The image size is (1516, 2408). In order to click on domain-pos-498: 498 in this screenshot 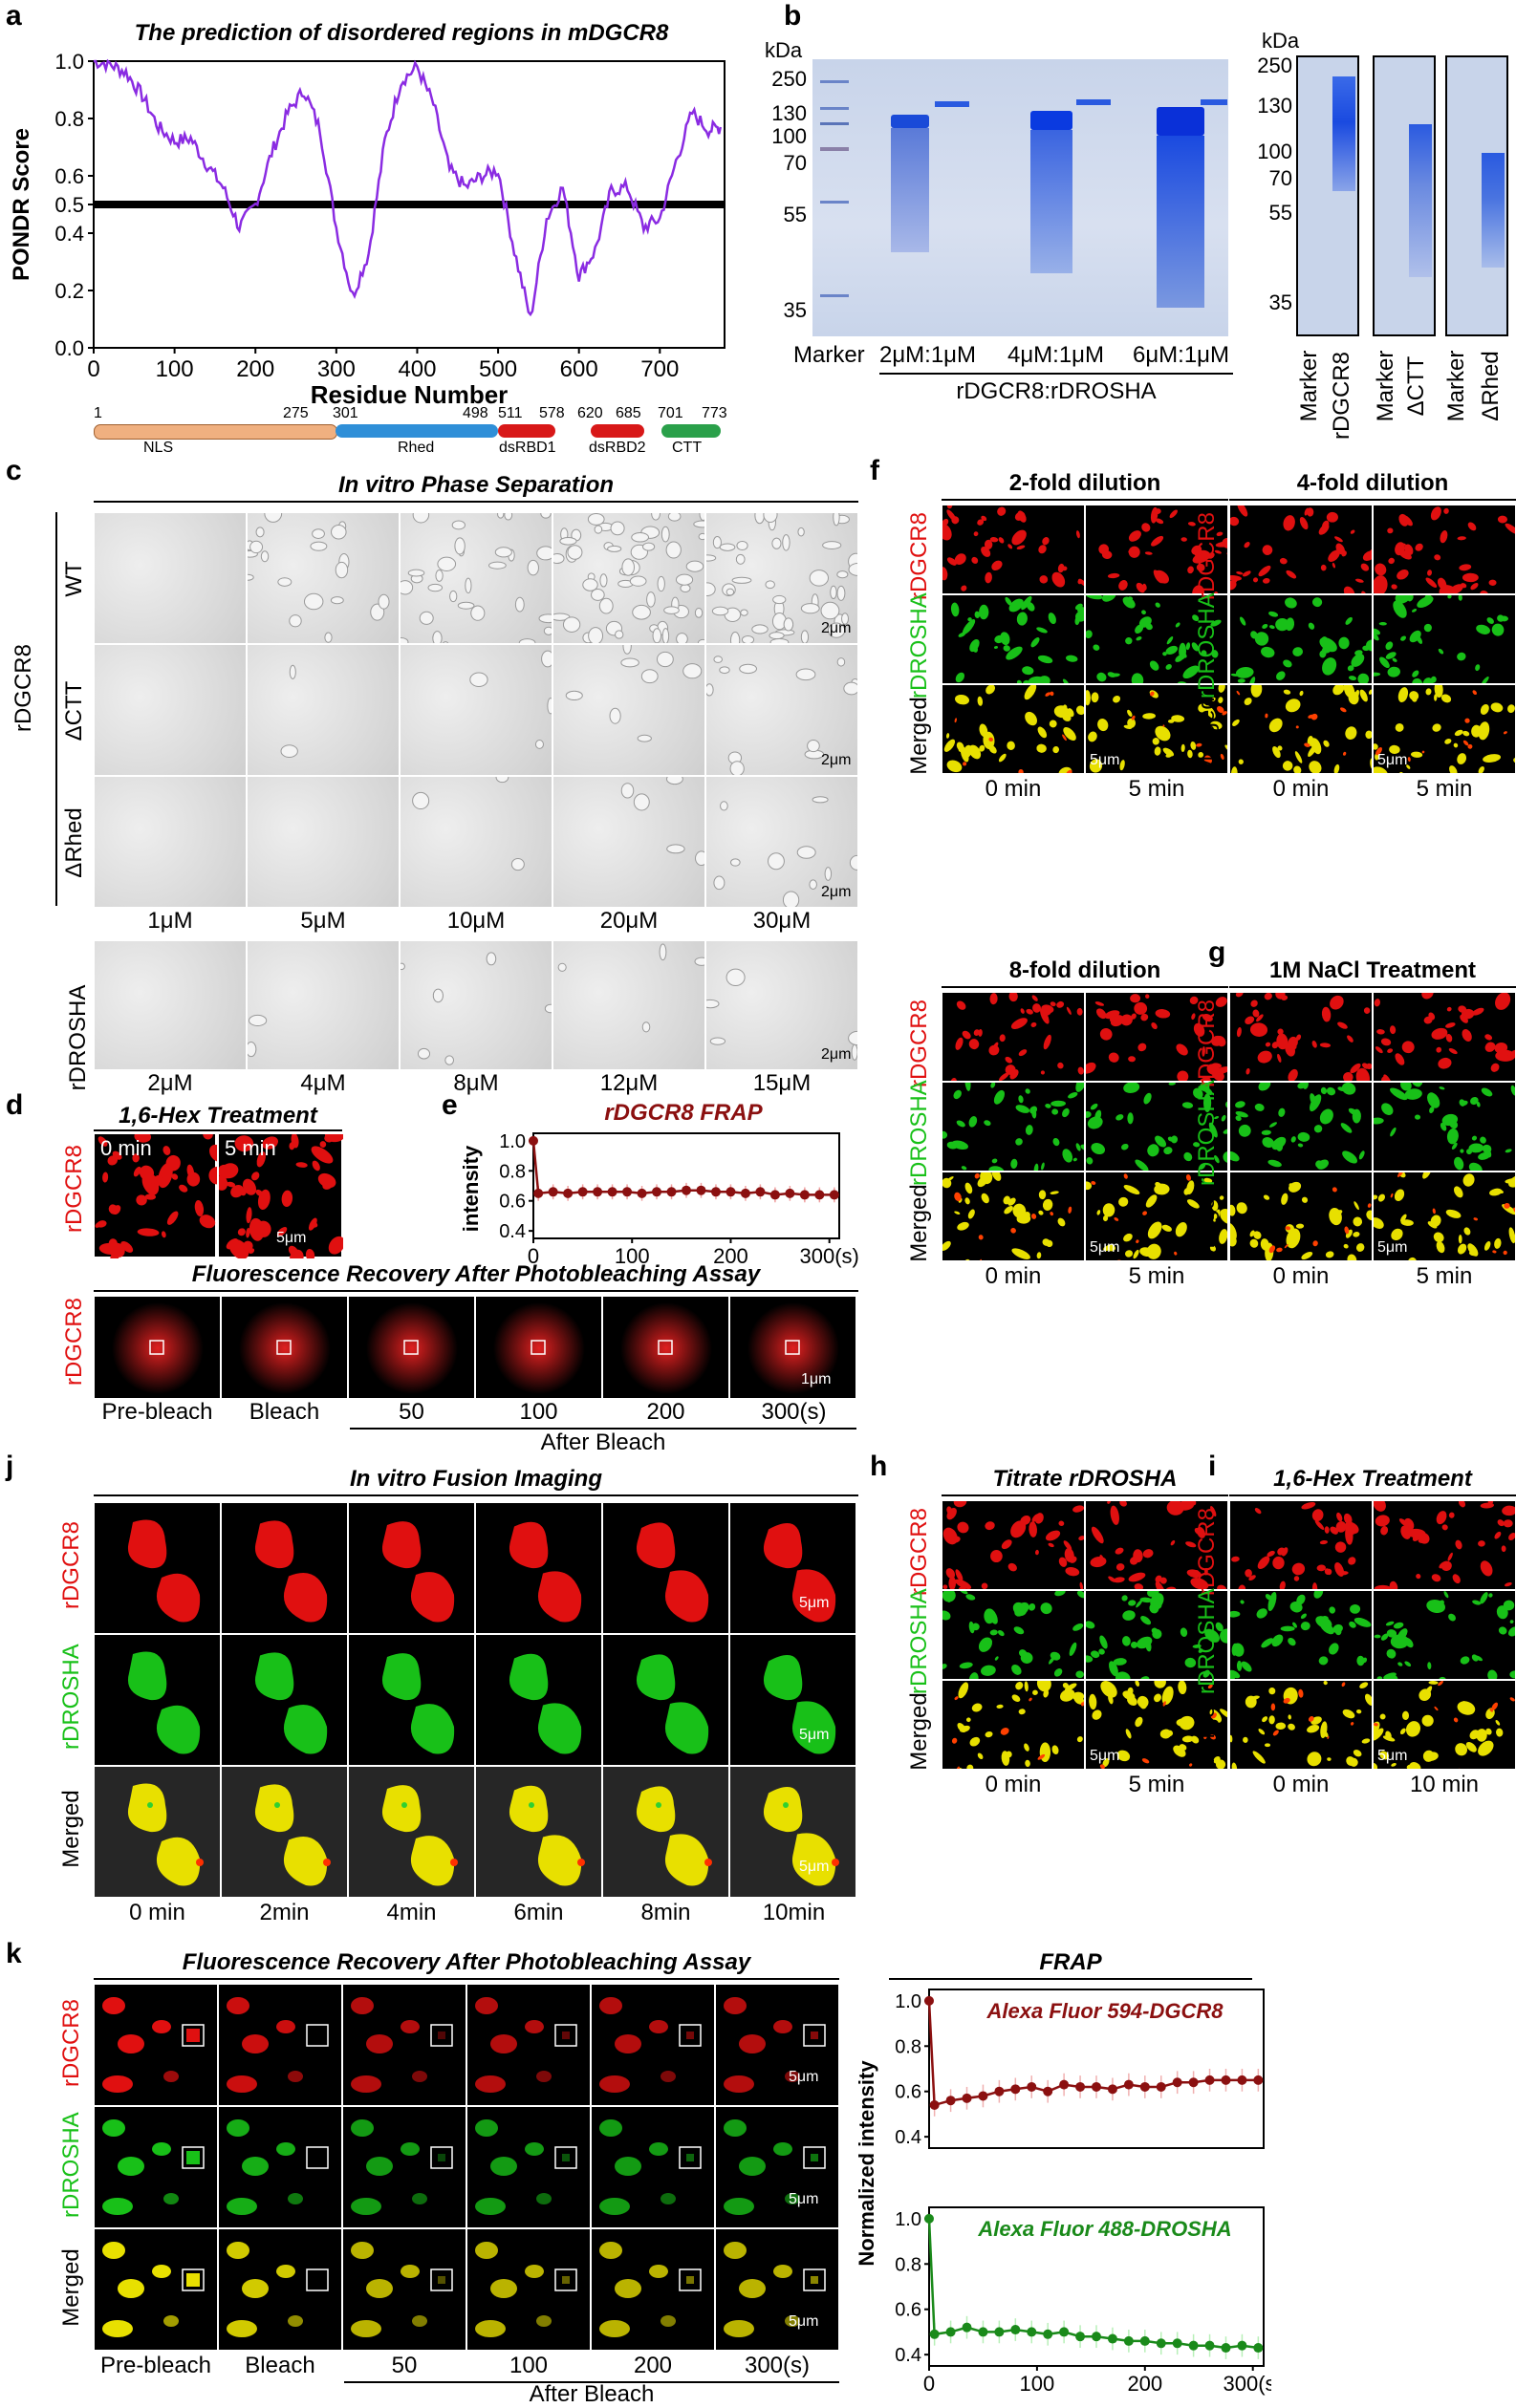, I will do `click(476, 413)`.